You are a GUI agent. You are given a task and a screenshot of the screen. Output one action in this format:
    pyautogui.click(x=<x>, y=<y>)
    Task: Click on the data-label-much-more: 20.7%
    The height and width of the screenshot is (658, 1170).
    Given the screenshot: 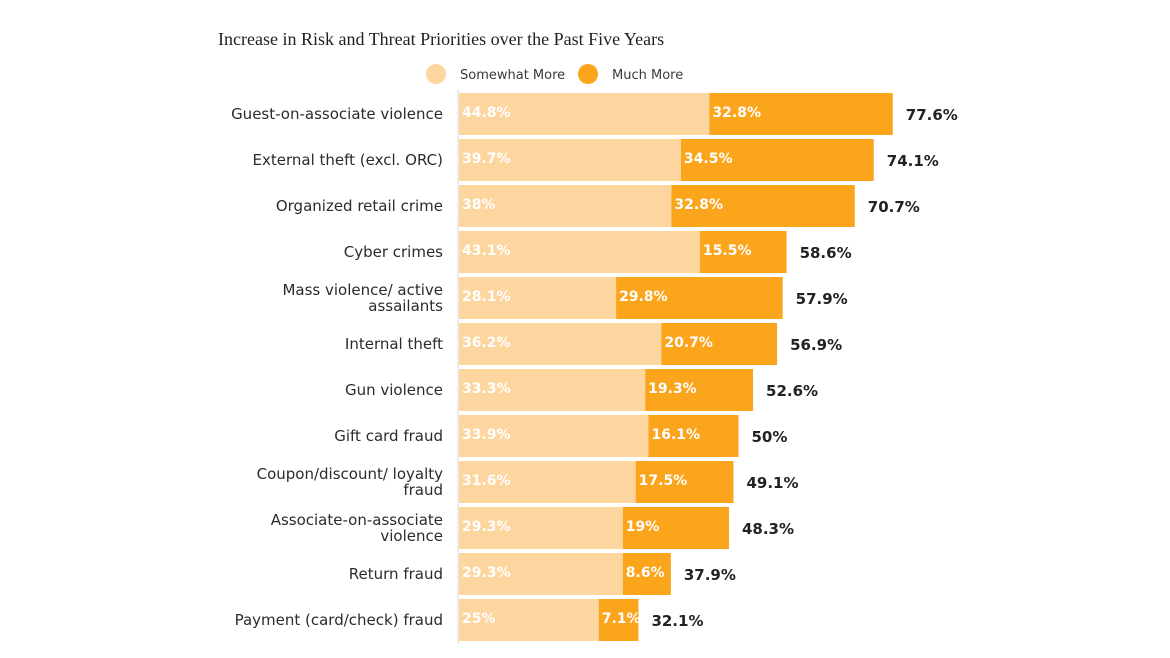 What is the action you would take?
    pyautogui.click(x=688, y=343)
    